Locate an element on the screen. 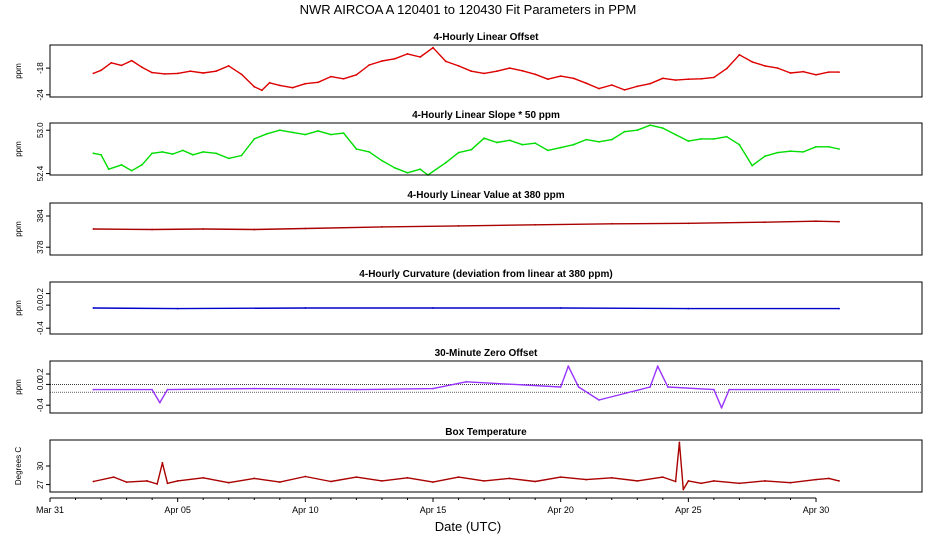 The height and width of the screenshot is (540, 936). y-tick-label: 0.0 is located at coordinates (40, 305).